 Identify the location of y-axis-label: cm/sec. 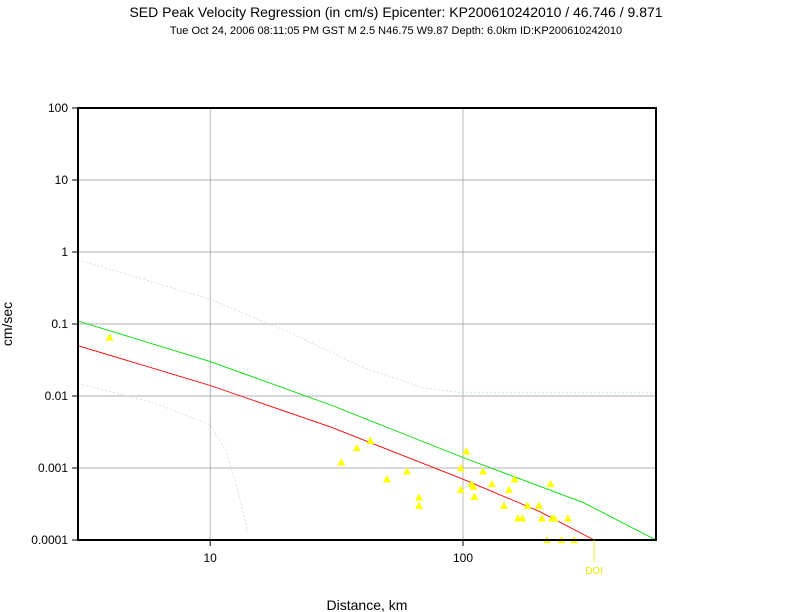
(7, 324).